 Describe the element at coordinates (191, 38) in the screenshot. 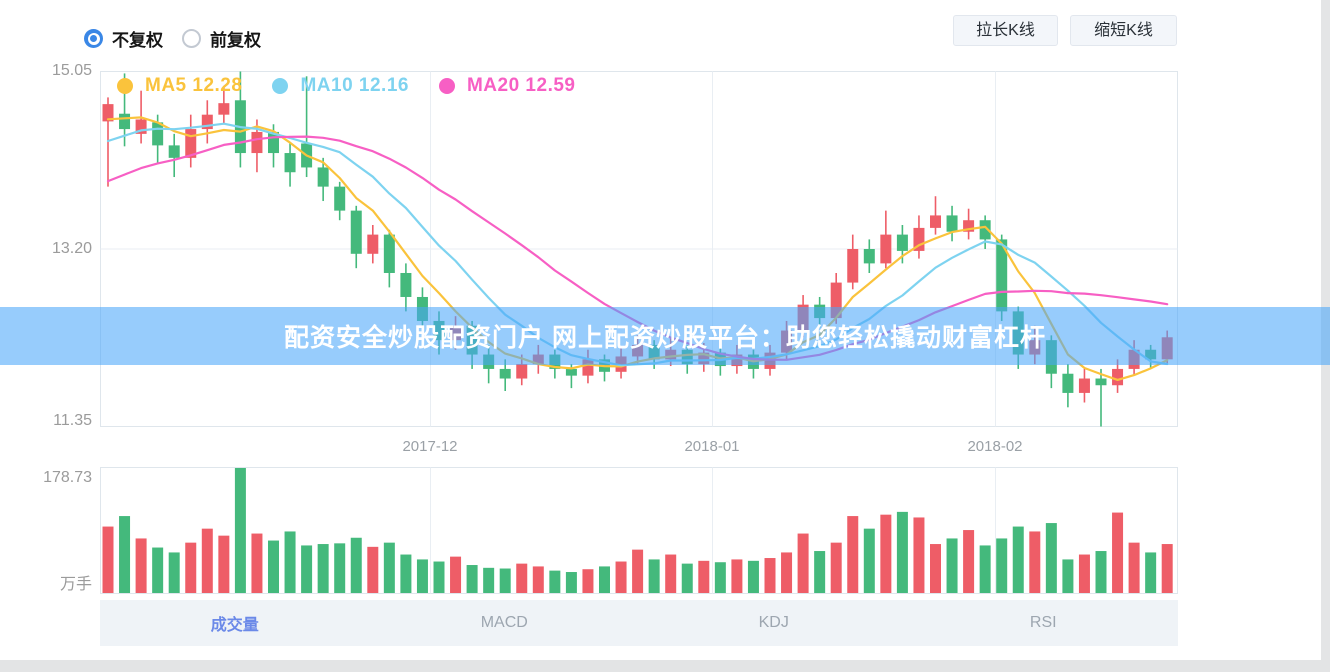

I see `radio-unselected-icon` at that location.